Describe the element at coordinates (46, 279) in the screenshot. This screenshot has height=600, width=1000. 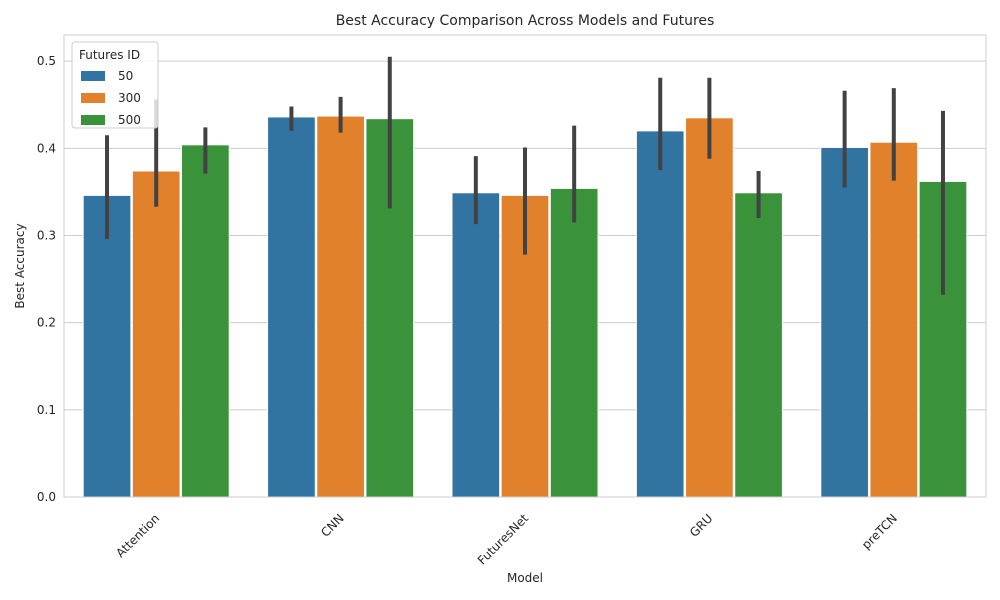
I see `y-tick-labels: 0.0 0.1 0.2 0.3 0.4 0.5` at that location.